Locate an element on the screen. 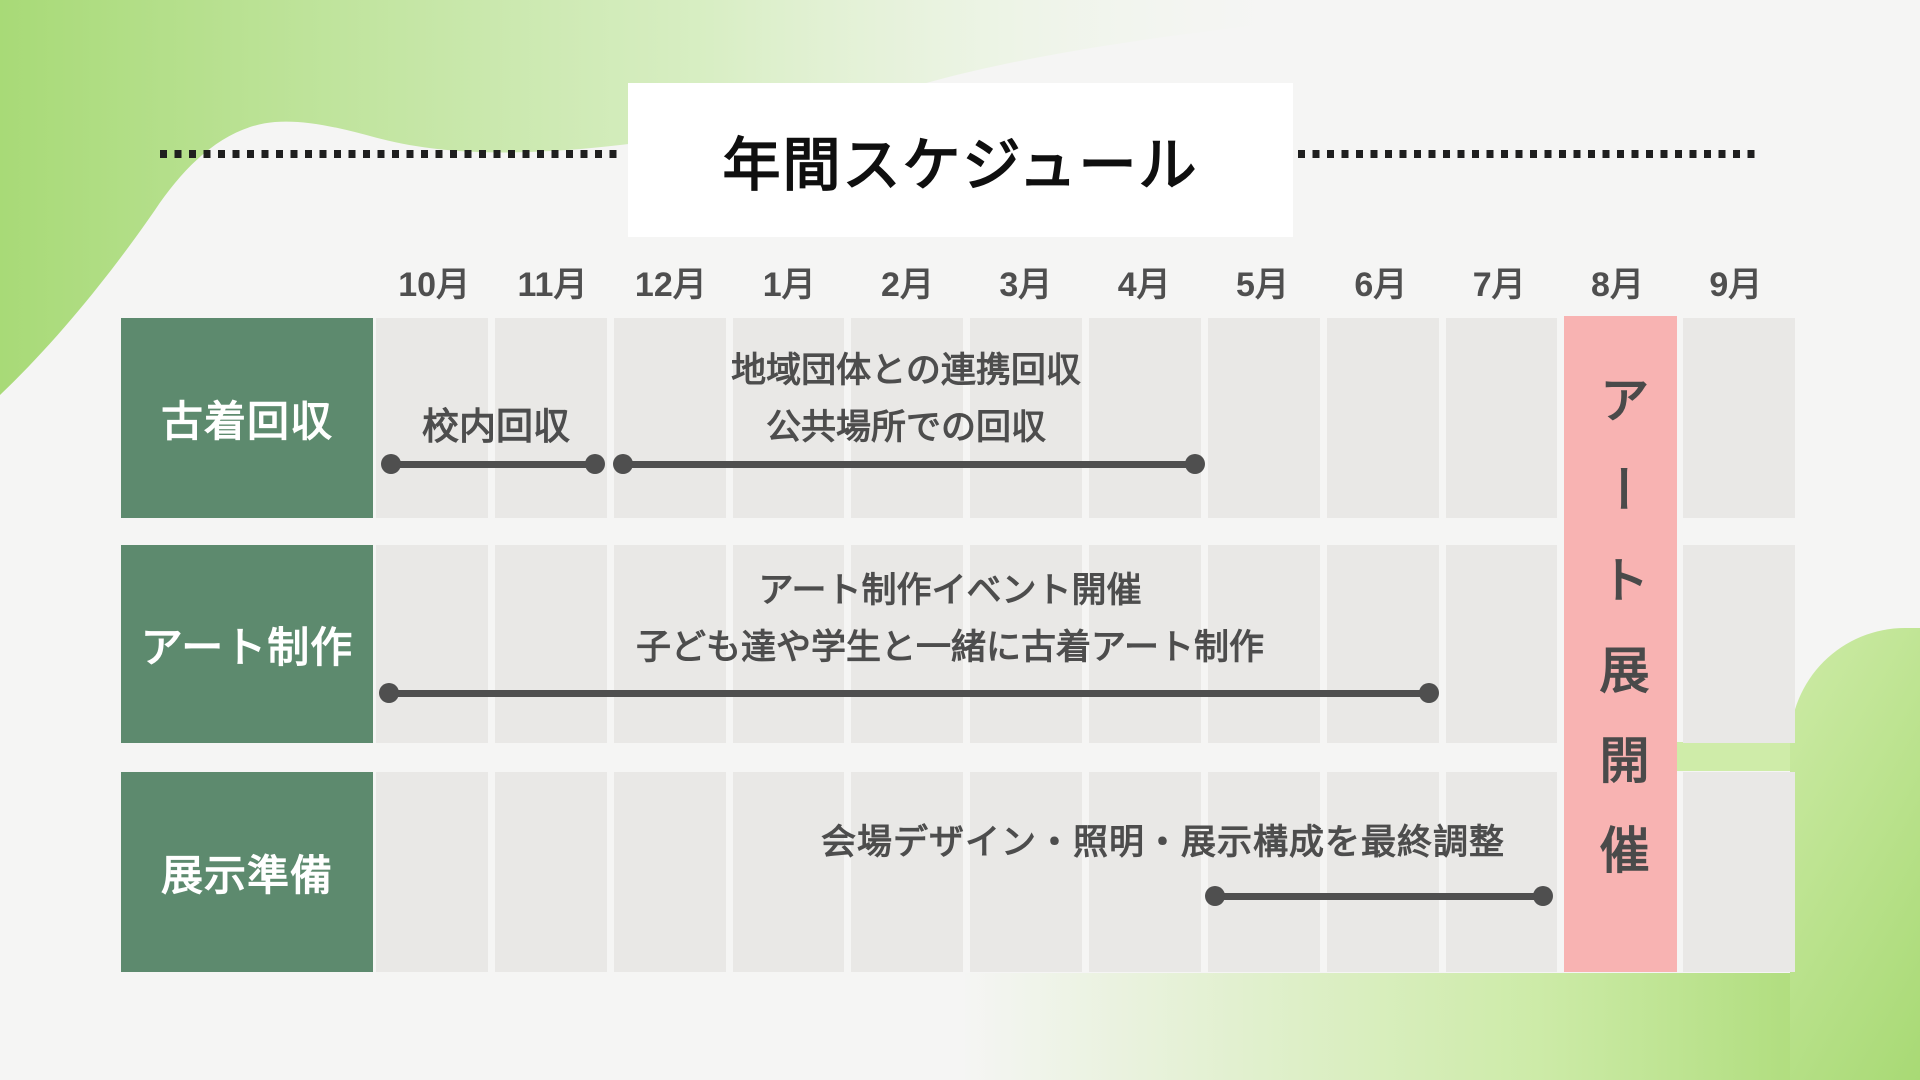 The height and width of the screenshot is (1080, 1920). task-label-line: 会場デザイン・照明・展示構成を最終調整 is located at coordinates (1163, 842).